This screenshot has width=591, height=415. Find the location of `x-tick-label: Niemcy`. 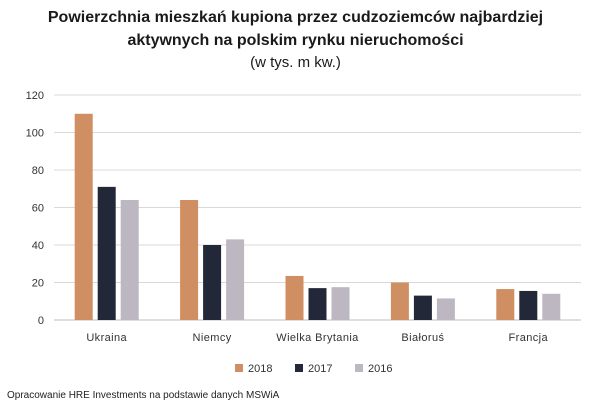

x-tick-label: Niemcy is located at coordinates (212, 338).